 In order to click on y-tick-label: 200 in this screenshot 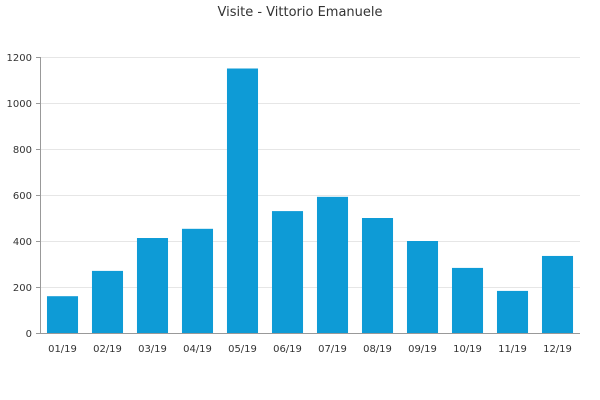, I will do `click(22, 288)`.